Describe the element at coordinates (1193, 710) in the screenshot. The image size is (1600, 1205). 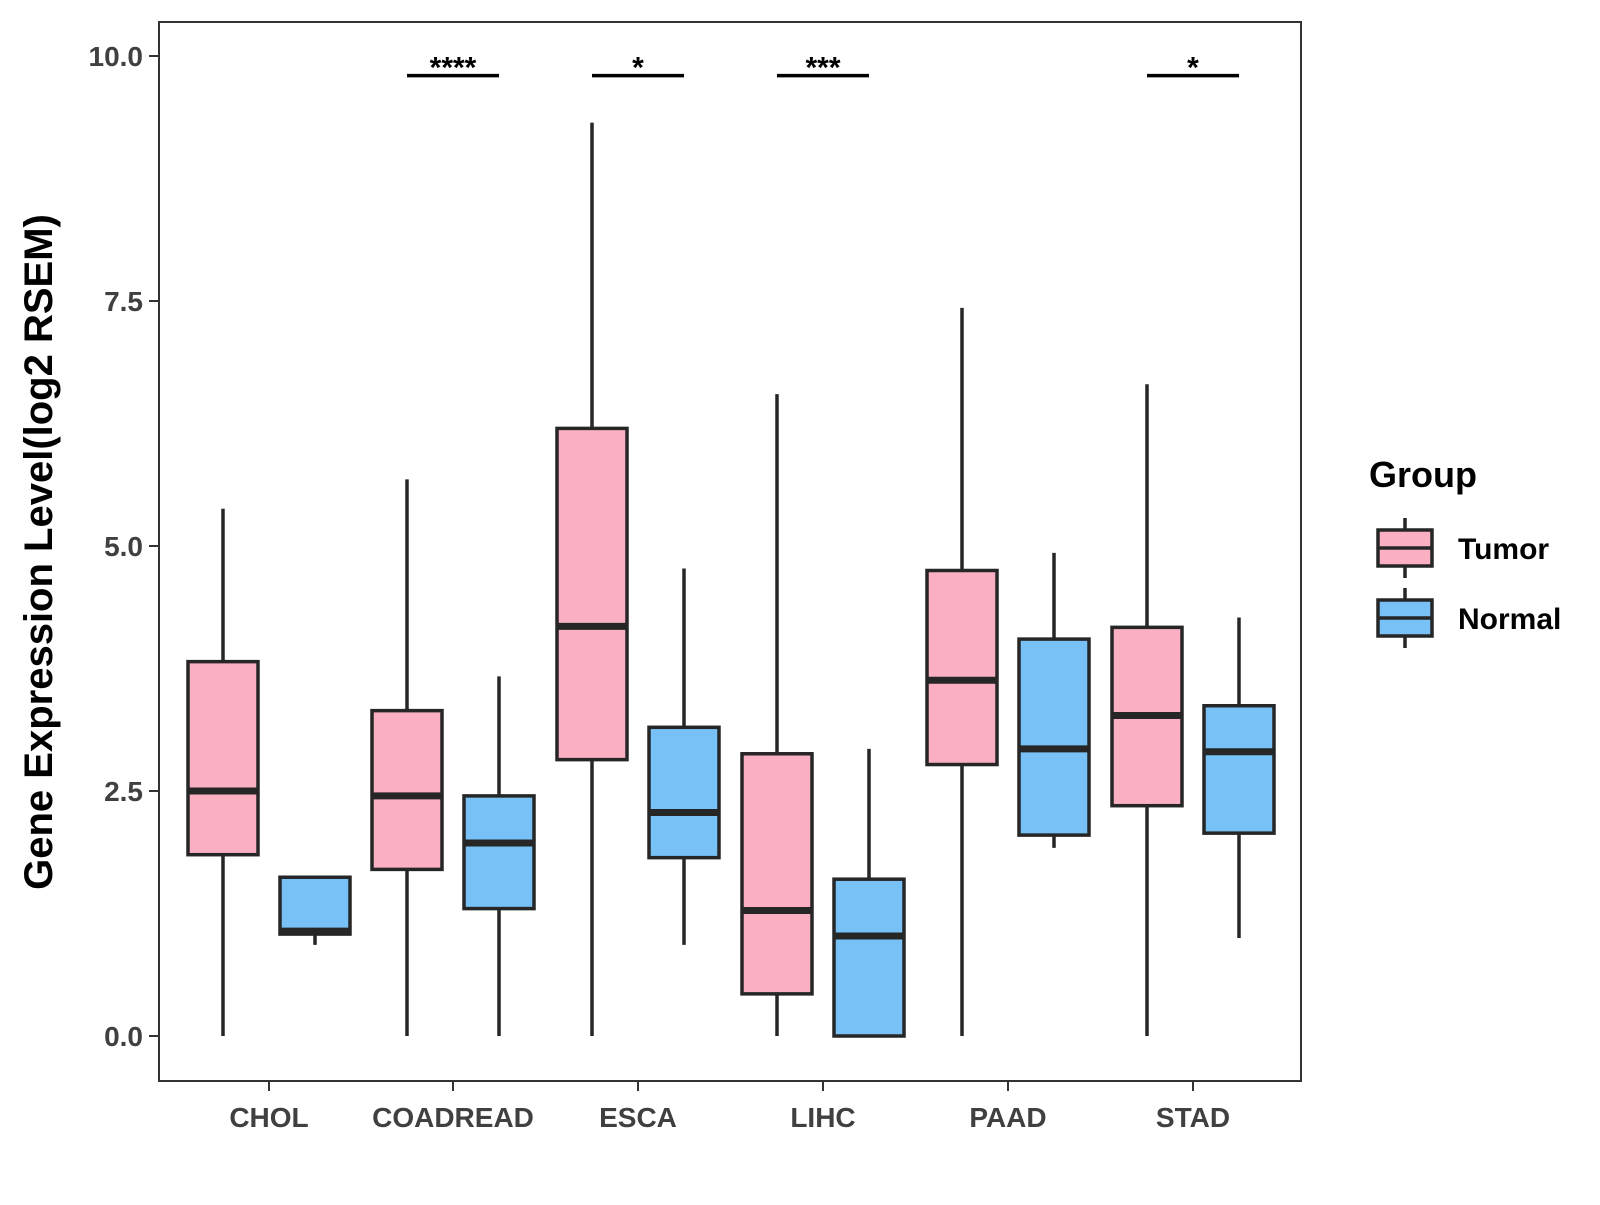
I see `box-group-stad` at that location.